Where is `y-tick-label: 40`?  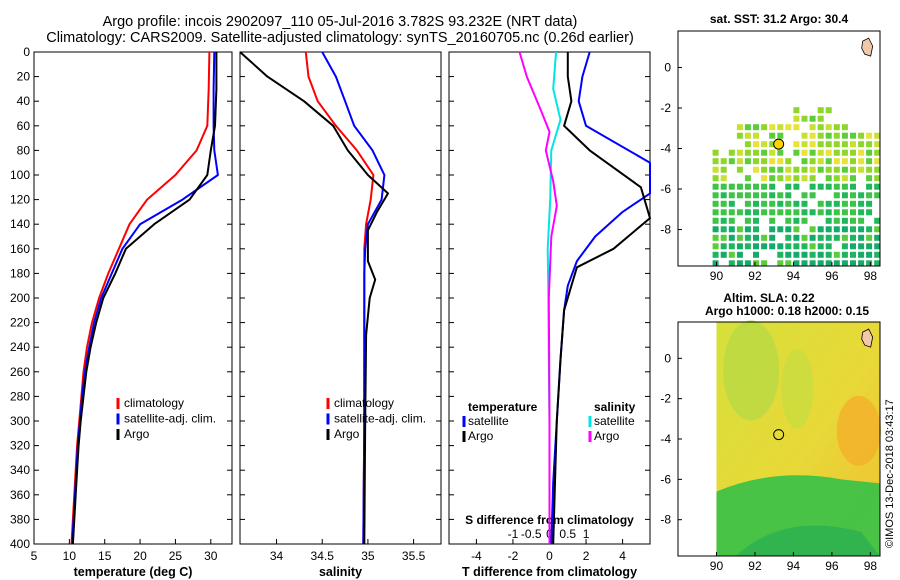
y-tick-label: 40 is located at coordinates (24, 101).